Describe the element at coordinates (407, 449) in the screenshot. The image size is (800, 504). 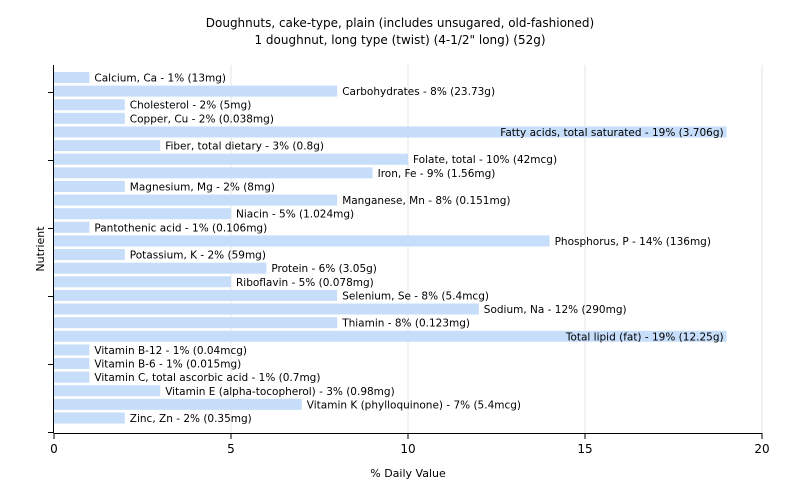
I see `x-tick-label: 10` at that location.